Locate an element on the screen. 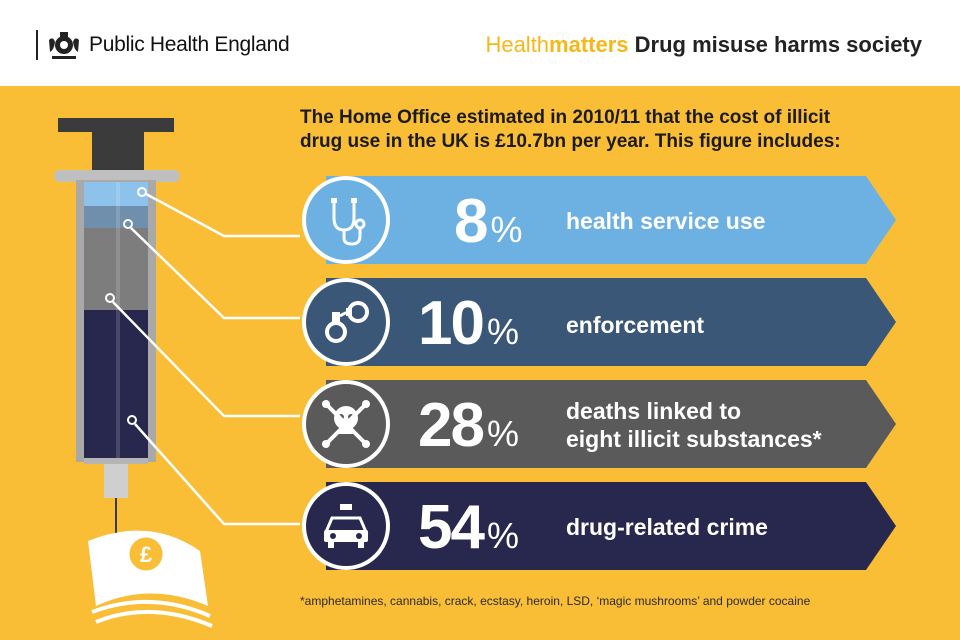  brand-health: Health is located at coordinates (517, 44).